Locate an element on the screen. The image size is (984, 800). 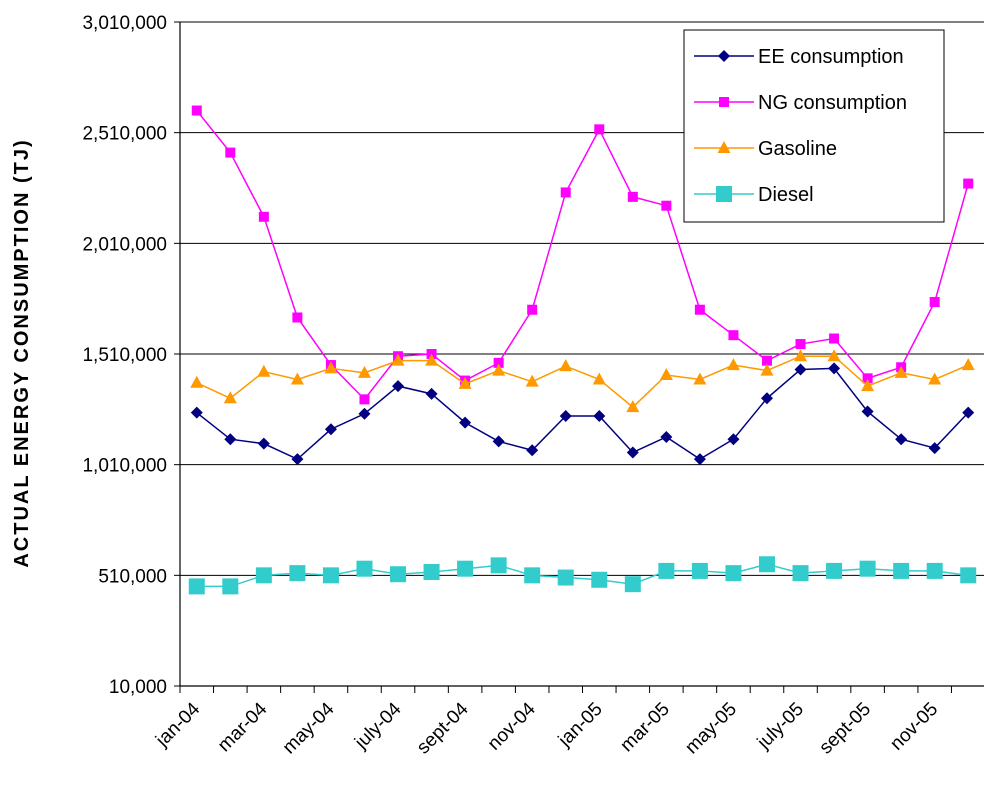
x-tick-label: nov-04 is located at coordinates (512, 726).